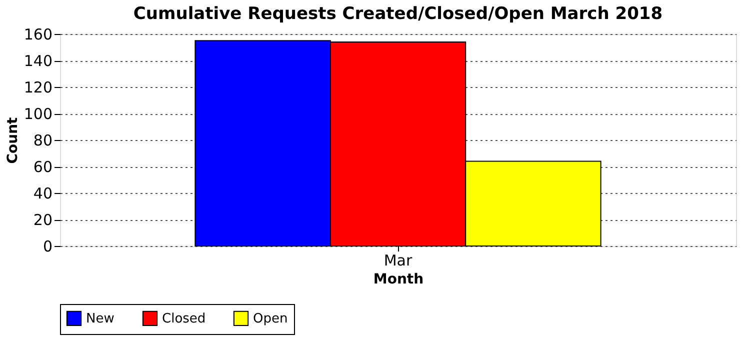  I want to click on legend-label: Open, so click(270, 318).